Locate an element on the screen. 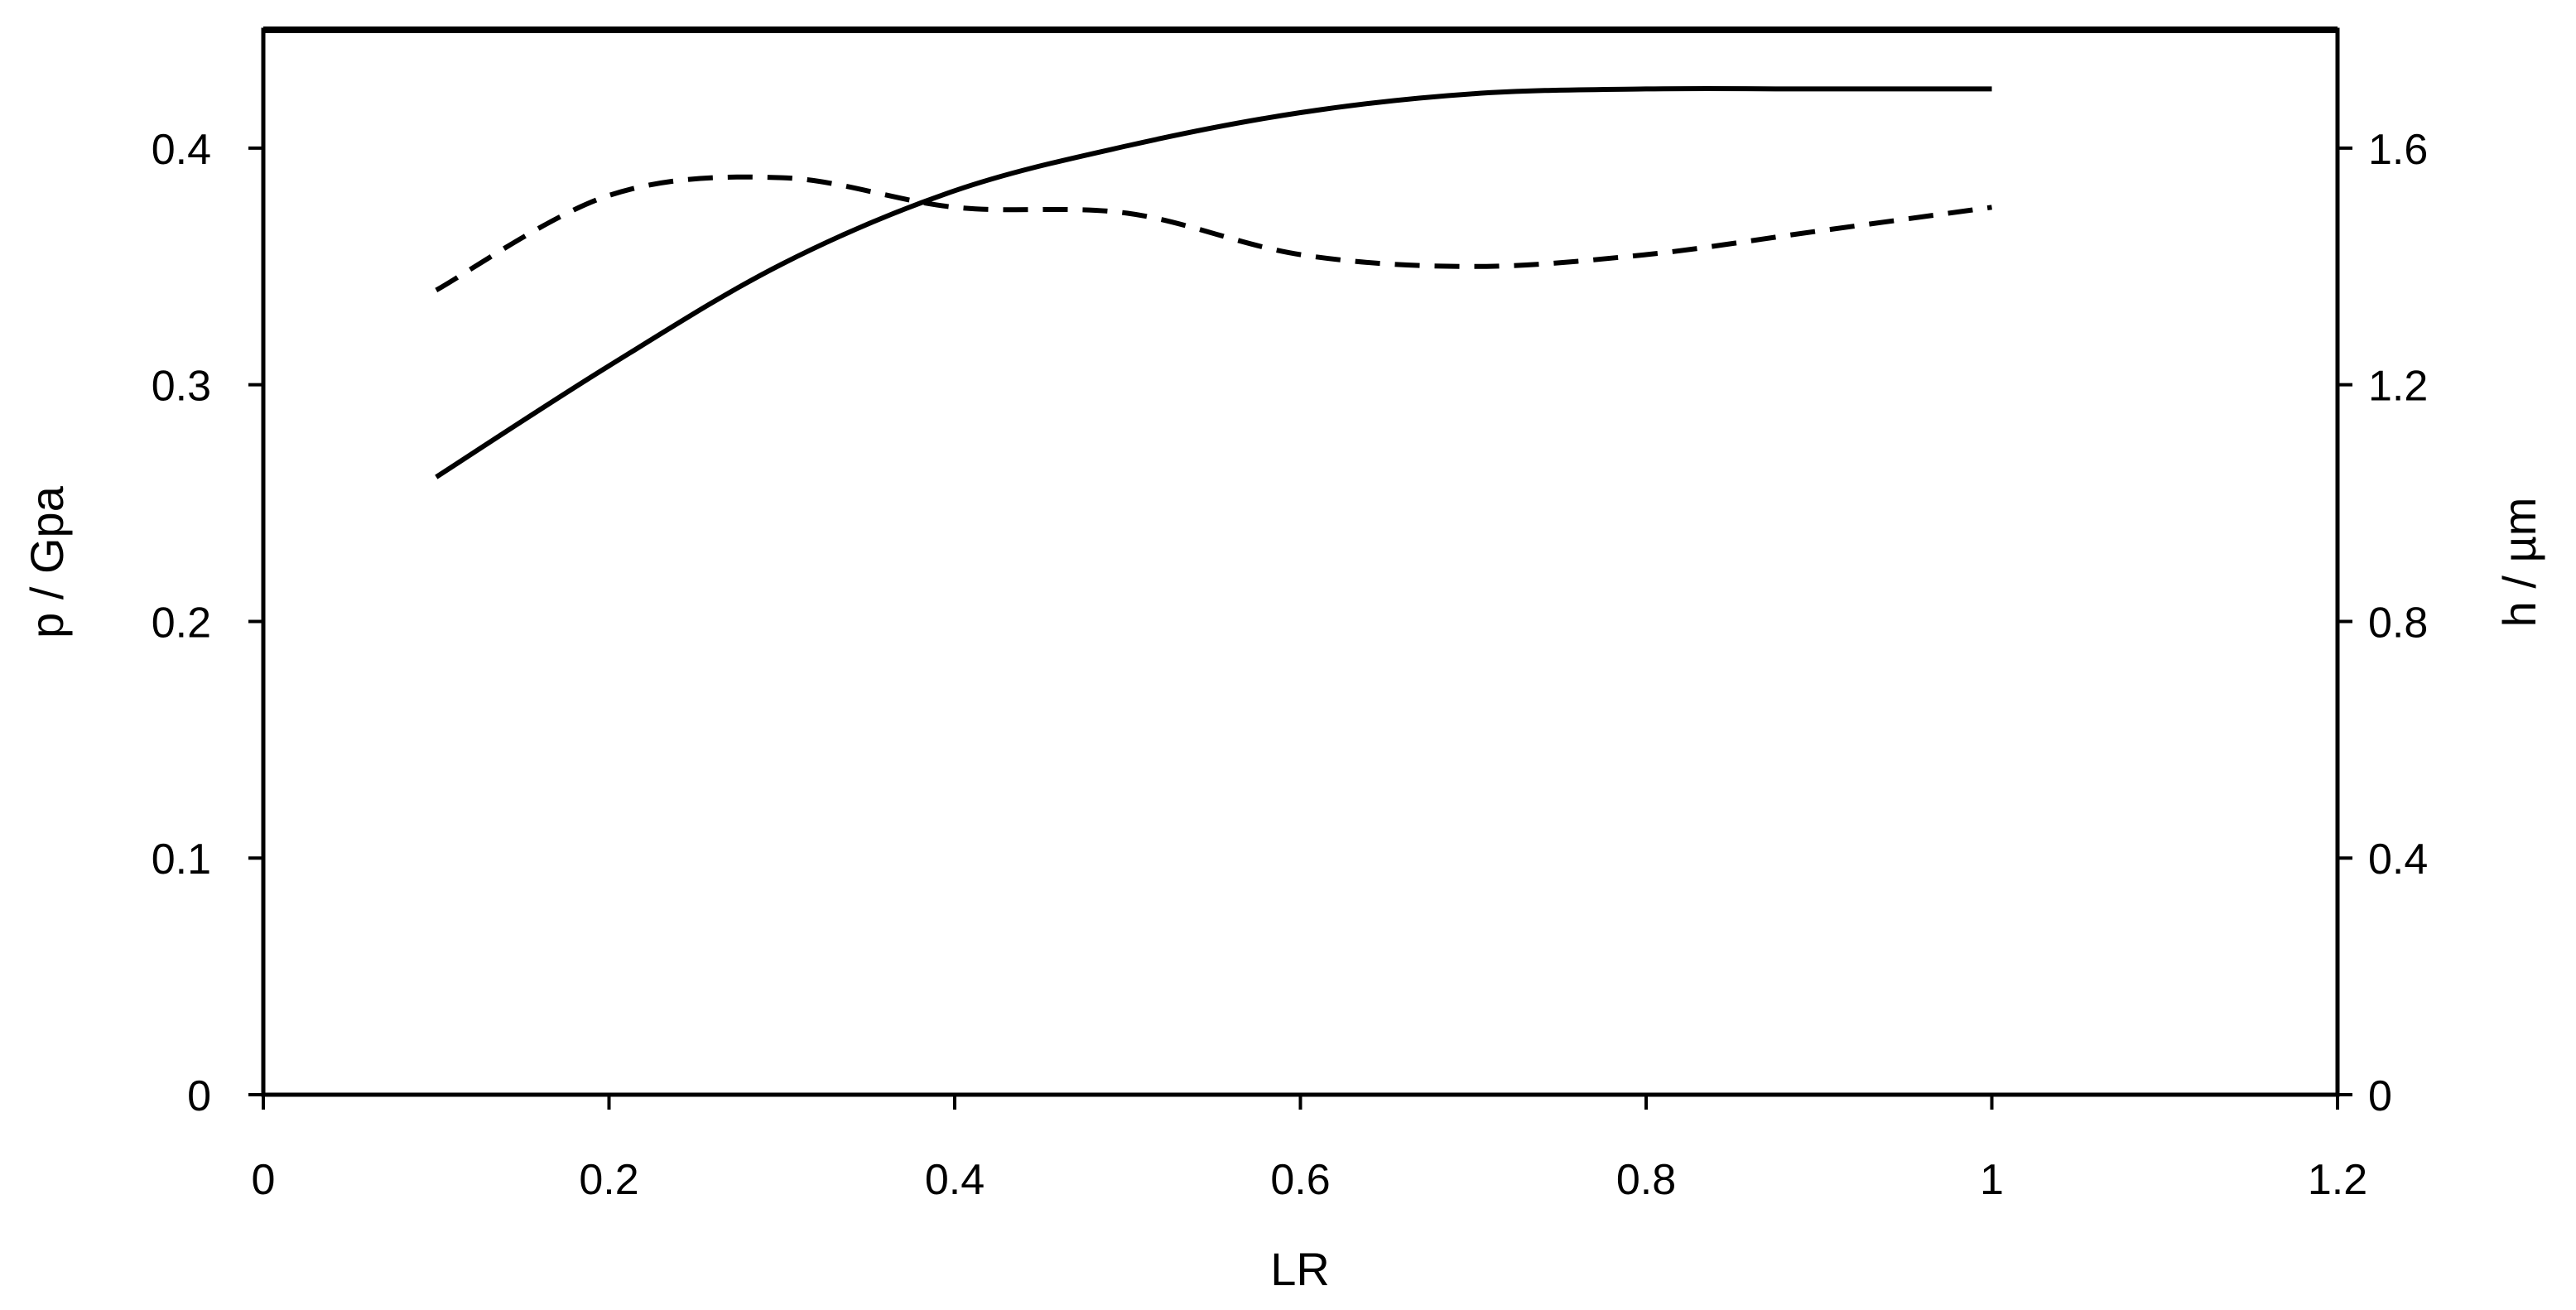 Image resolution: width=2576 pixels, height=1310 pixels. x-tick-label: 1 is located at coordinates (1992, 1180).